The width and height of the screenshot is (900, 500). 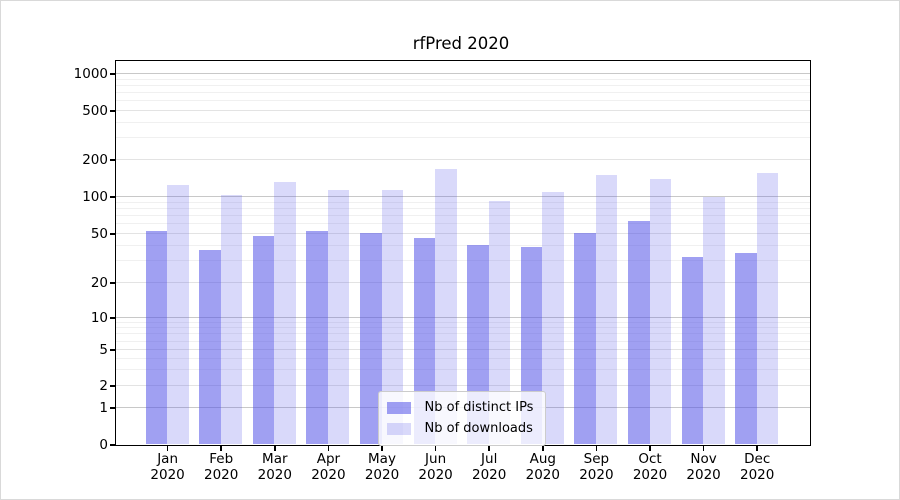 I want to click on x-tick-jul, so click(x=489, y=448).